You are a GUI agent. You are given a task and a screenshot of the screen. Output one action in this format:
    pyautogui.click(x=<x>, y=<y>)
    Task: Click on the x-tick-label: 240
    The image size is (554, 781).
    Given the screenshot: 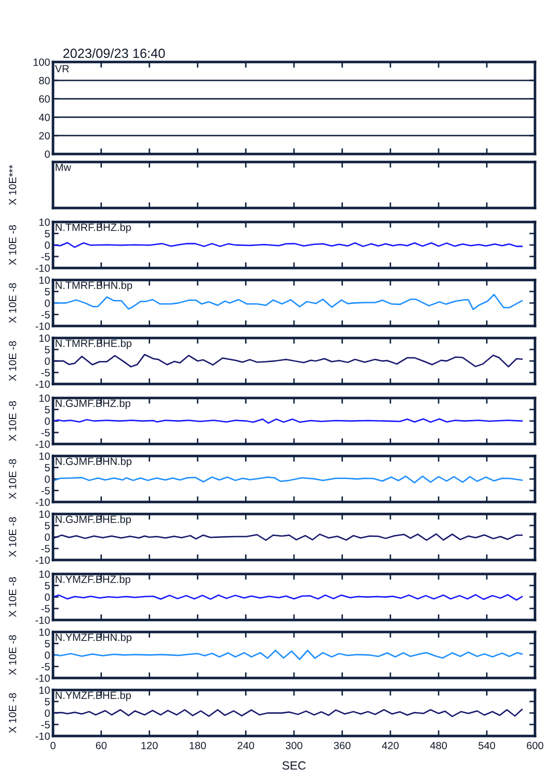 What is the action you would take?
    pyautogui.click(x=246, y=746)
    